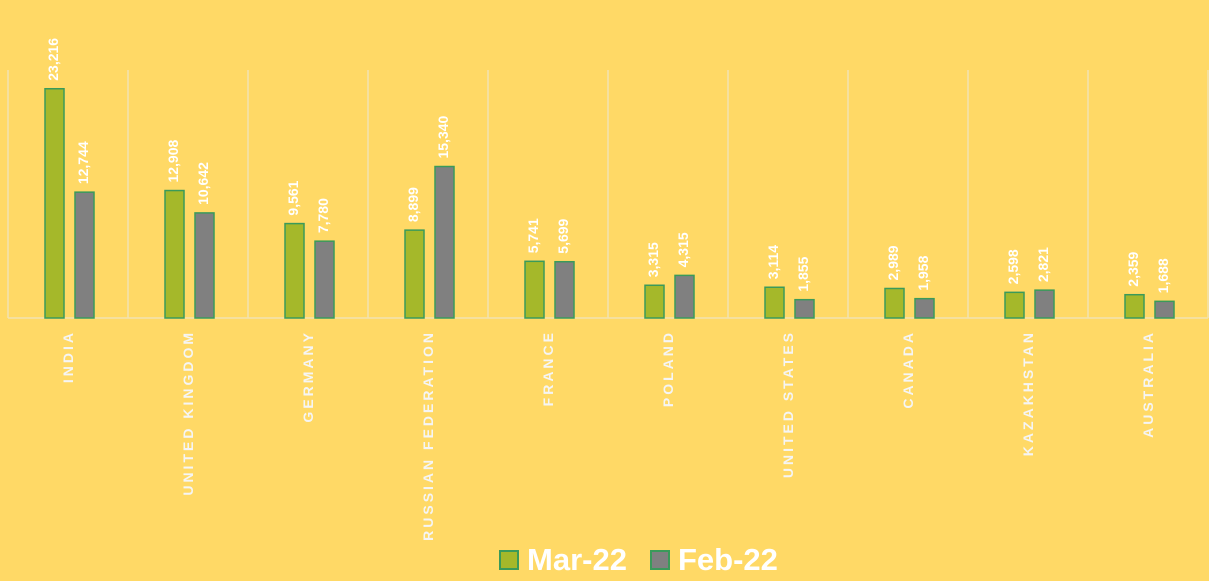  What do you see at coordinates (577, 559) in the screenshot?
I see `legend-label: Mar-22` at bounding box center [577, 559].